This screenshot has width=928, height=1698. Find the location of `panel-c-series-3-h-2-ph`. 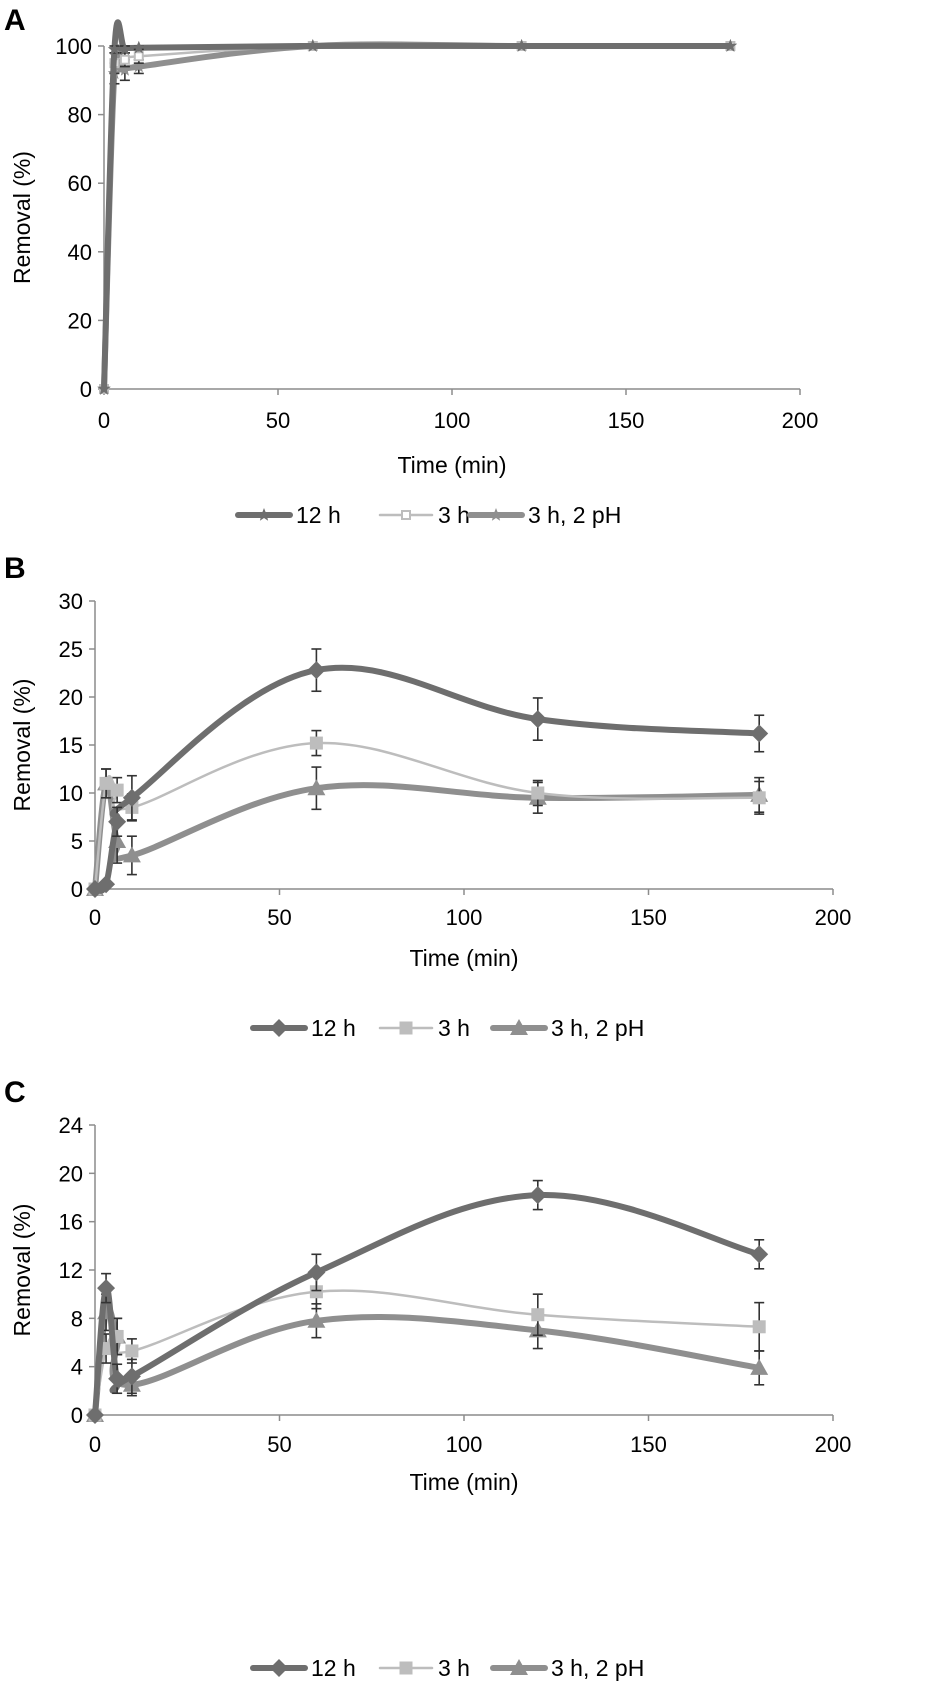

panel-c-series-3-h-2-ph is located at coordinates (427, 1357).